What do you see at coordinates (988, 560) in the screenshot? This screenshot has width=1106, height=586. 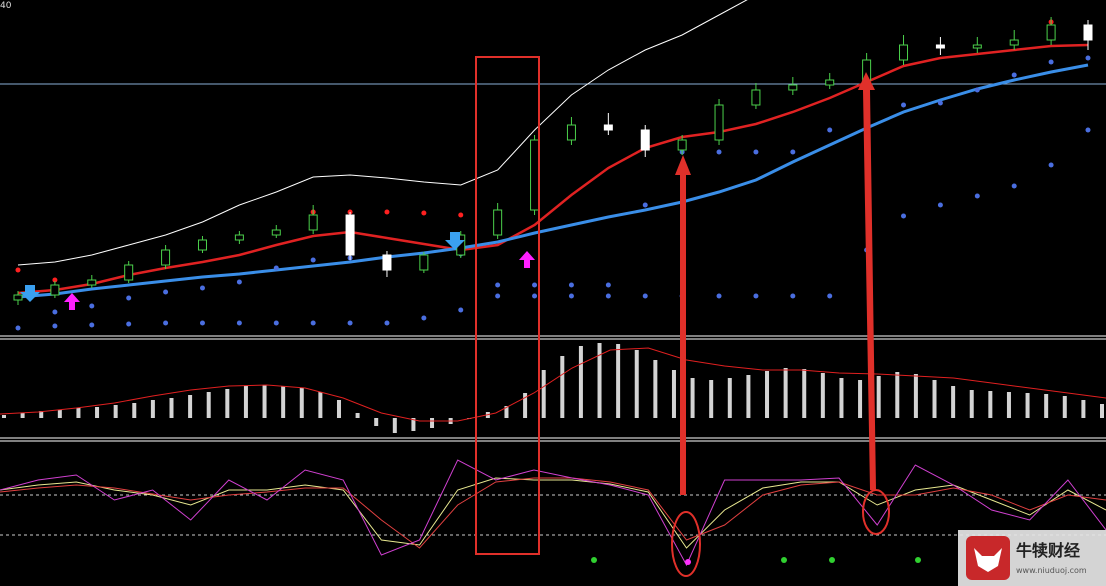 I see `logo-icon` at bounding box center [988, 560].